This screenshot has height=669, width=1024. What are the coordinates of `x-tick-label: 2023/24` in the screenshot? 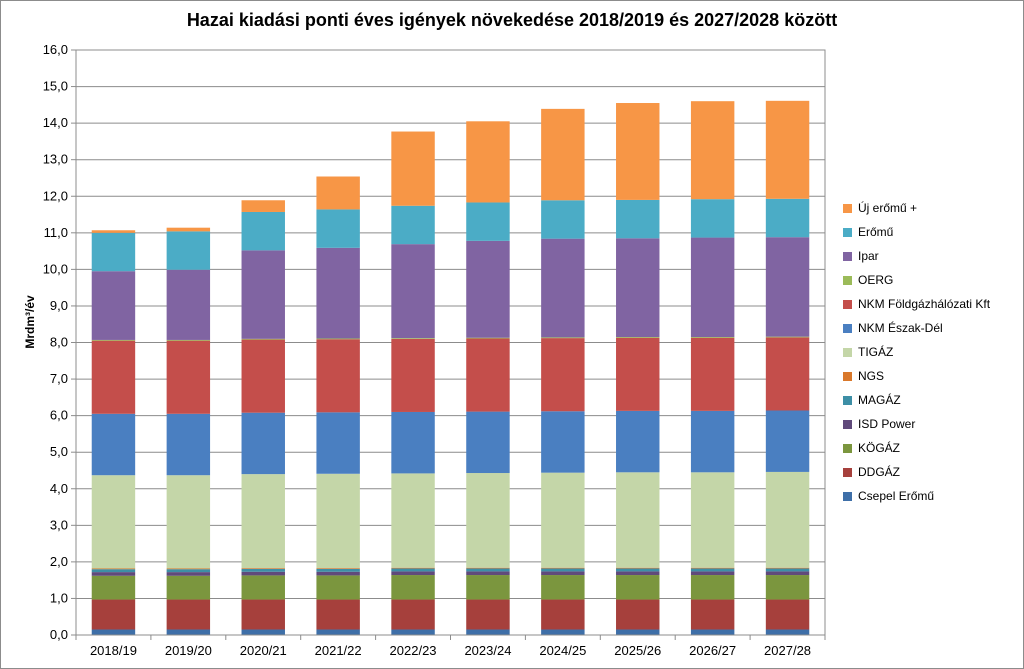 It's located at (487, 650).